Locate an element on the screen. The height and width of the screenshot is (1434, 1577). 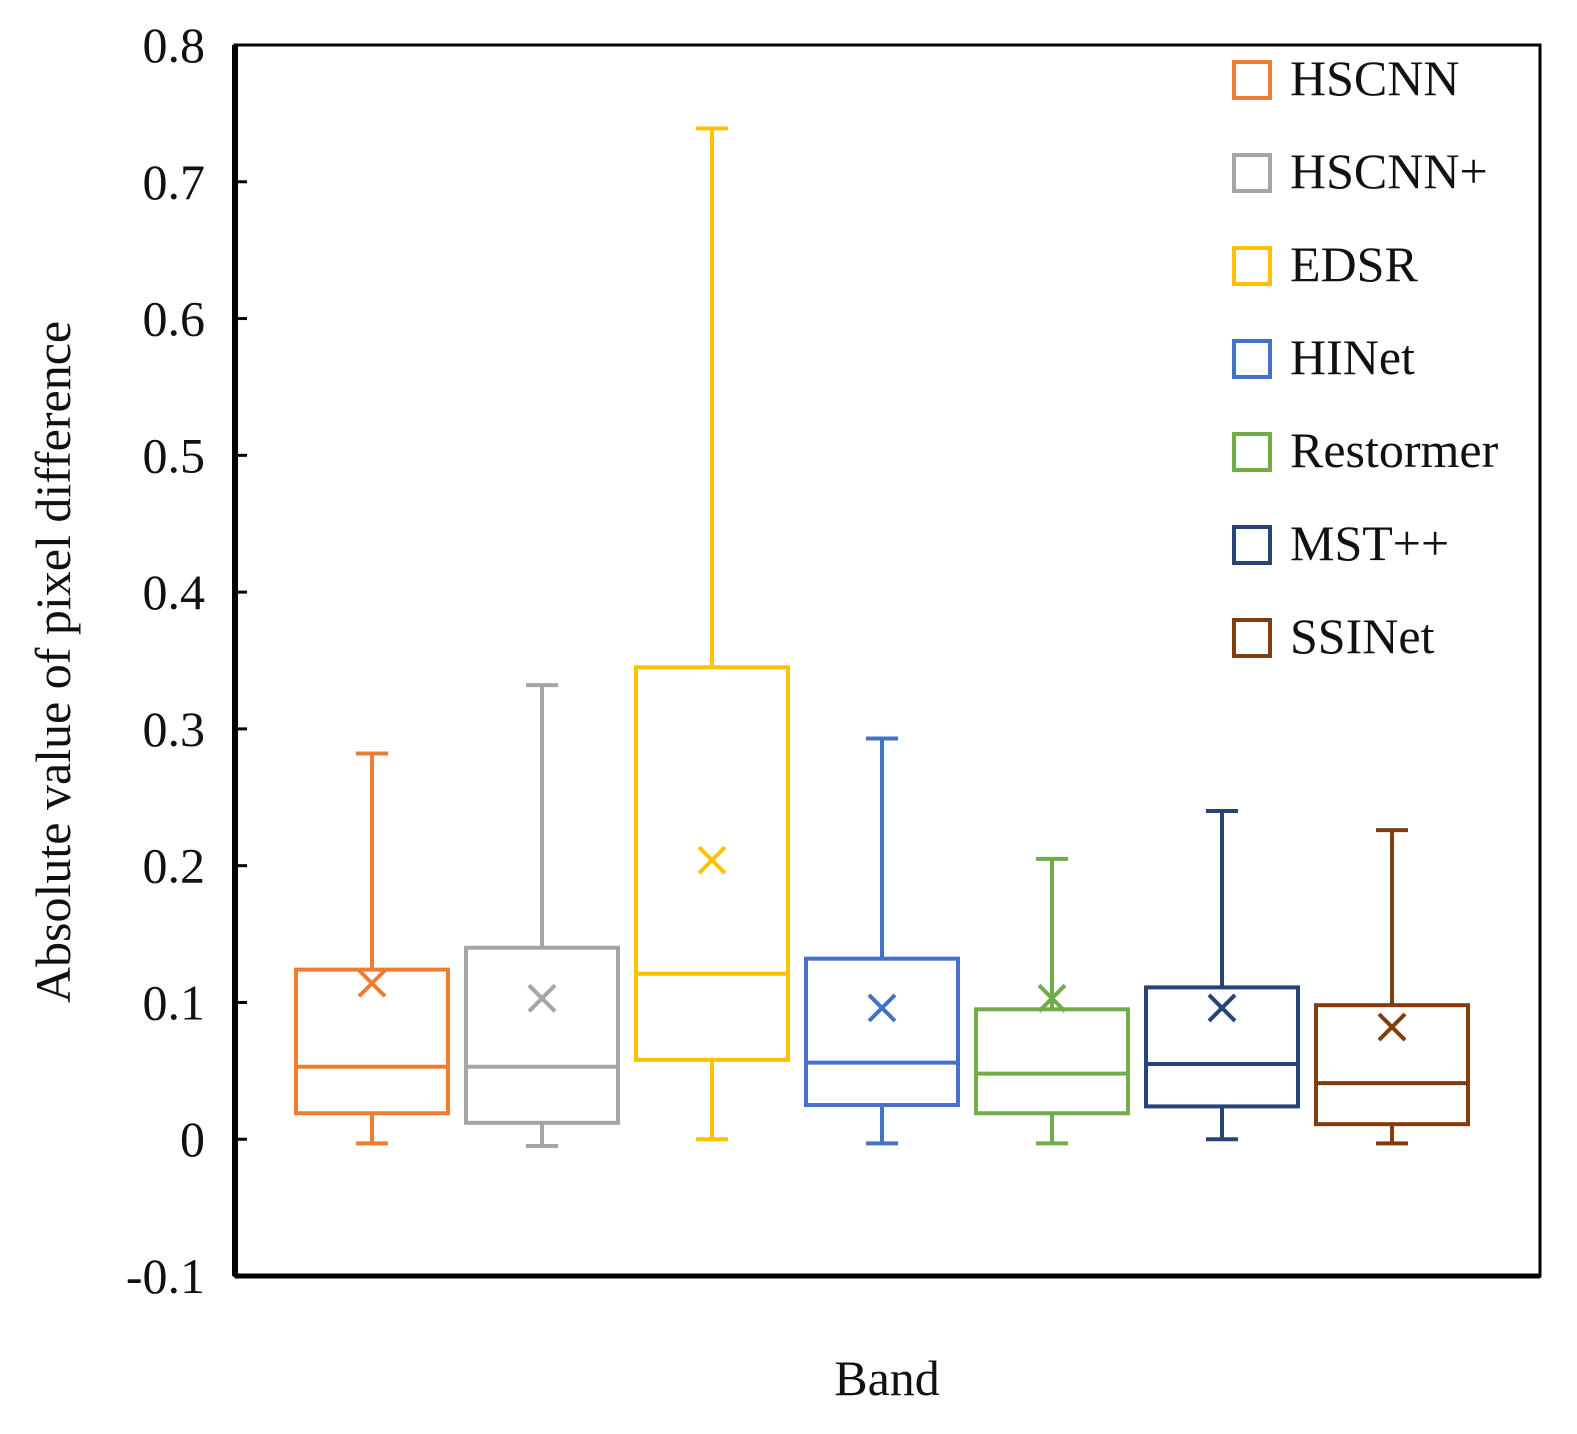
box-hscnnplus is located at coordinates (542, 916).